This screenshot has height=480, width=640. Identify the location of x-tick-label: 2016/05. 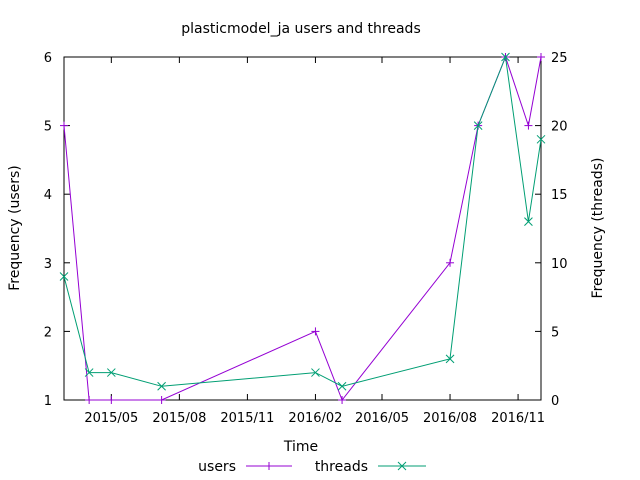
(382, 418).